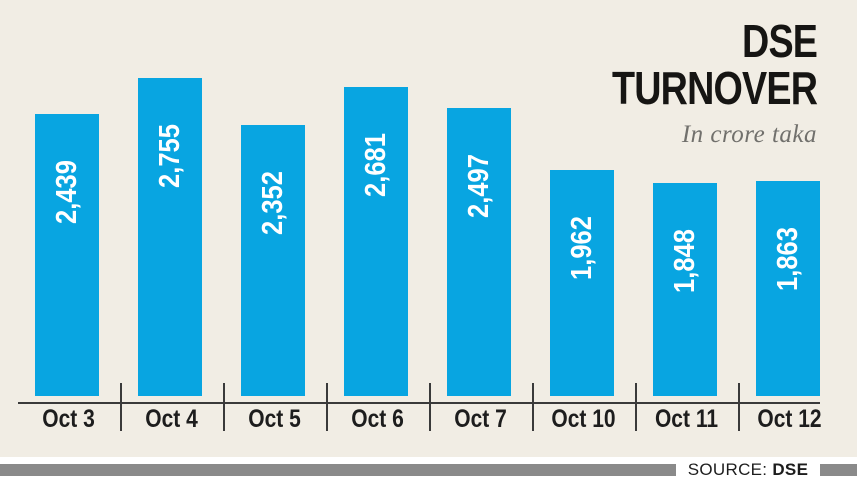  I want to click on chart-title-line-1: DSE, so click(779, 41).